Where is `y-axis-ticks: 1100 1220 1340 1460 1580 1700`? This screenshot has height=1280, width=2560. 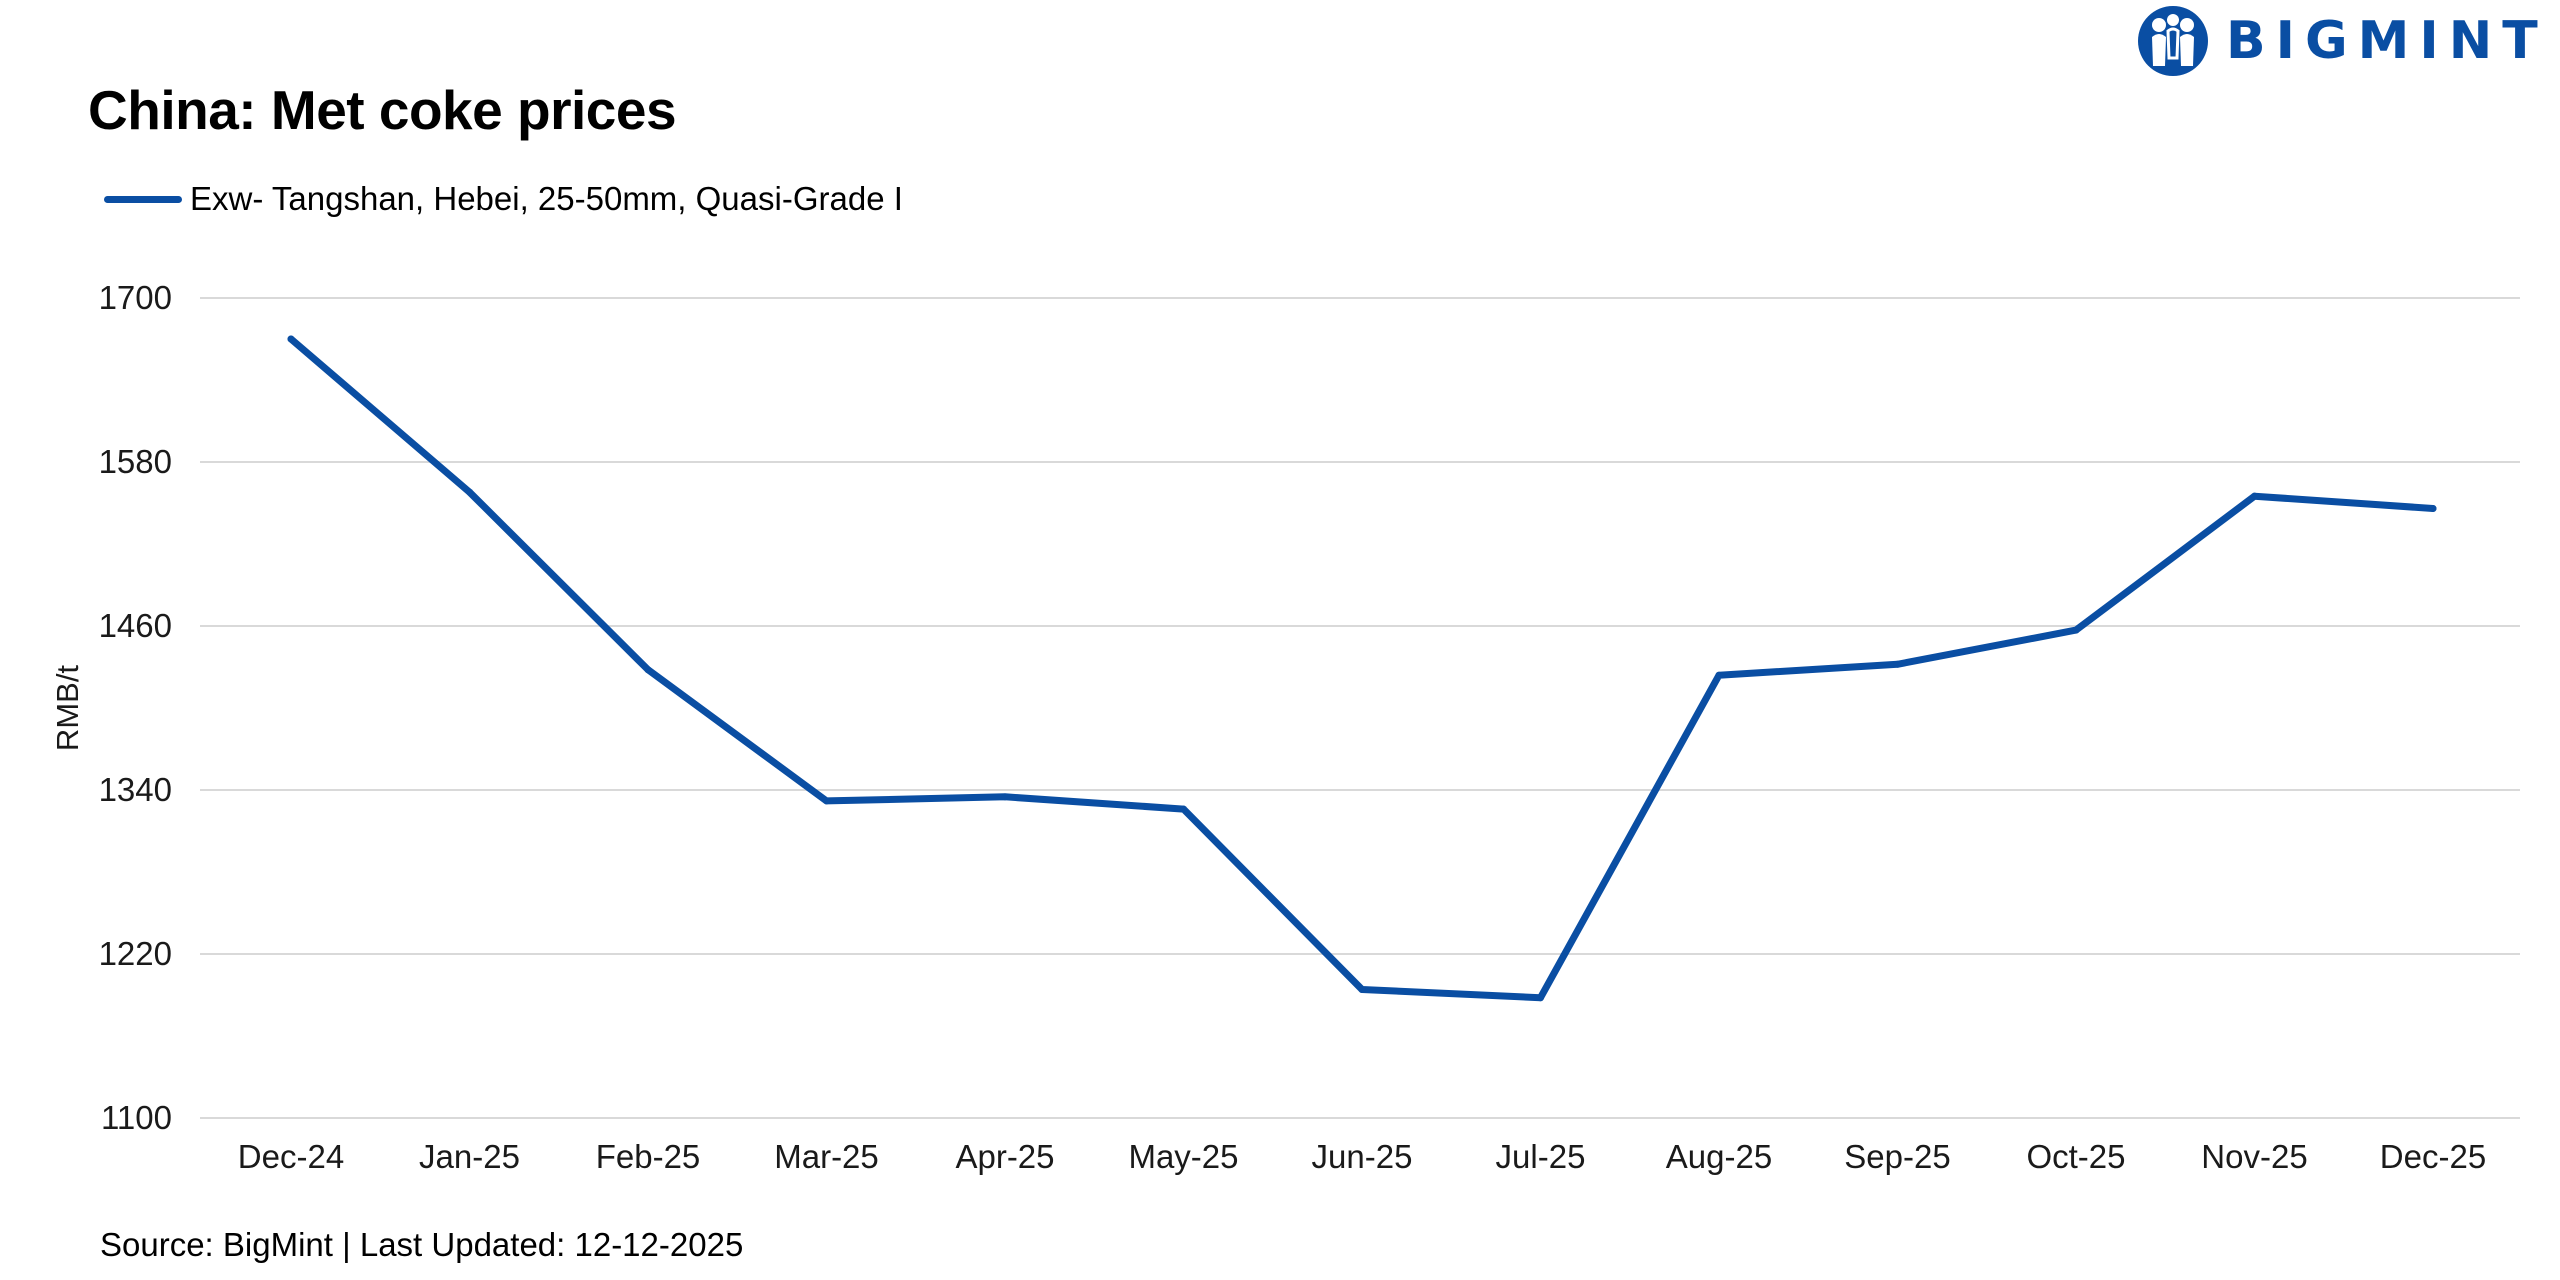 y-axis-ticks: 1100 1220 1340 1460 1580 1700 is located at coordinates (135, 707).